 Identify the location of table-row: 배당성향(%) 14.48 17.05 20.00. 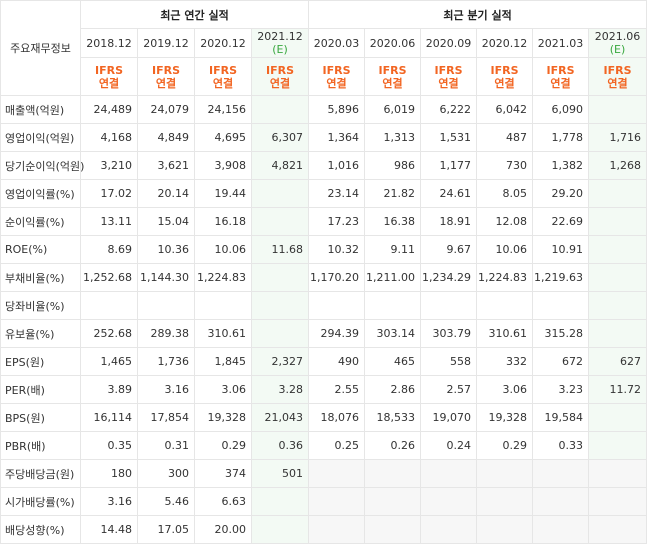
(324, 529).